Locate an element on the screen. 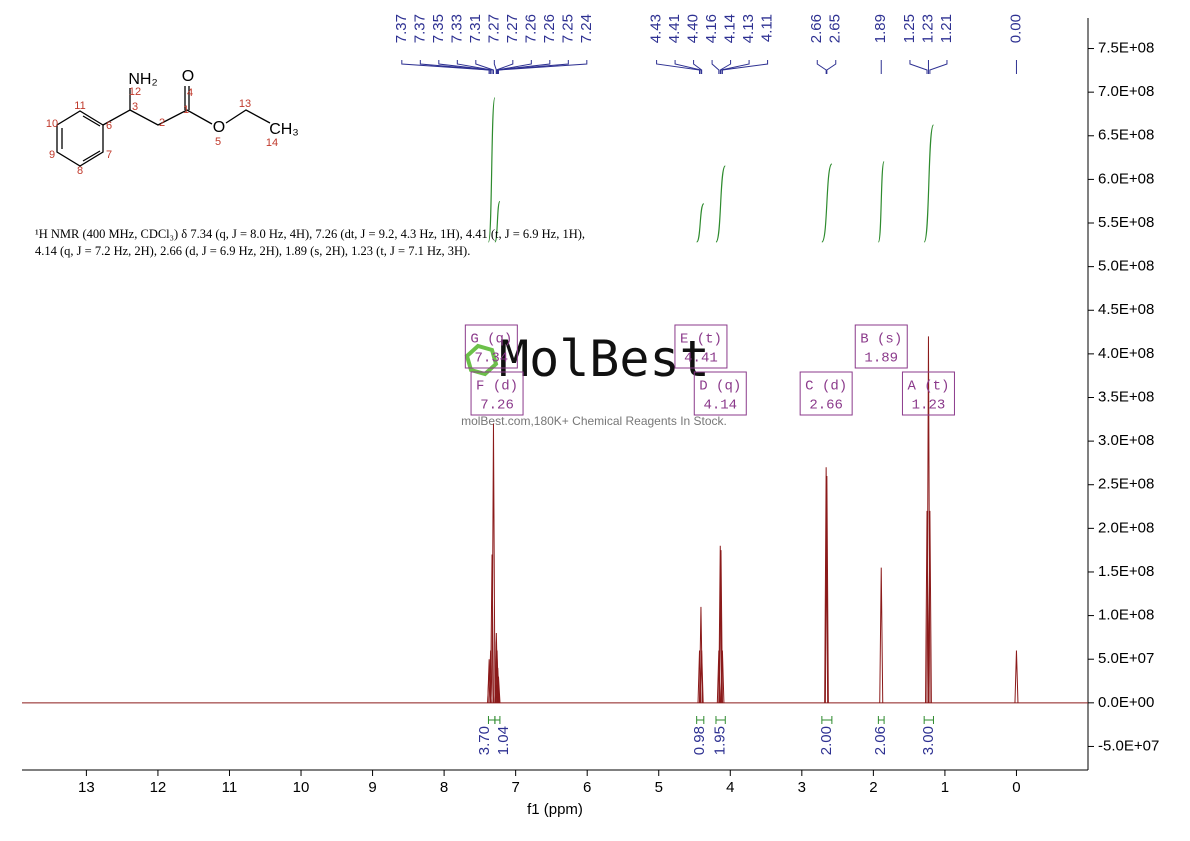  ring-bonds is located at coordinates (80, 138).